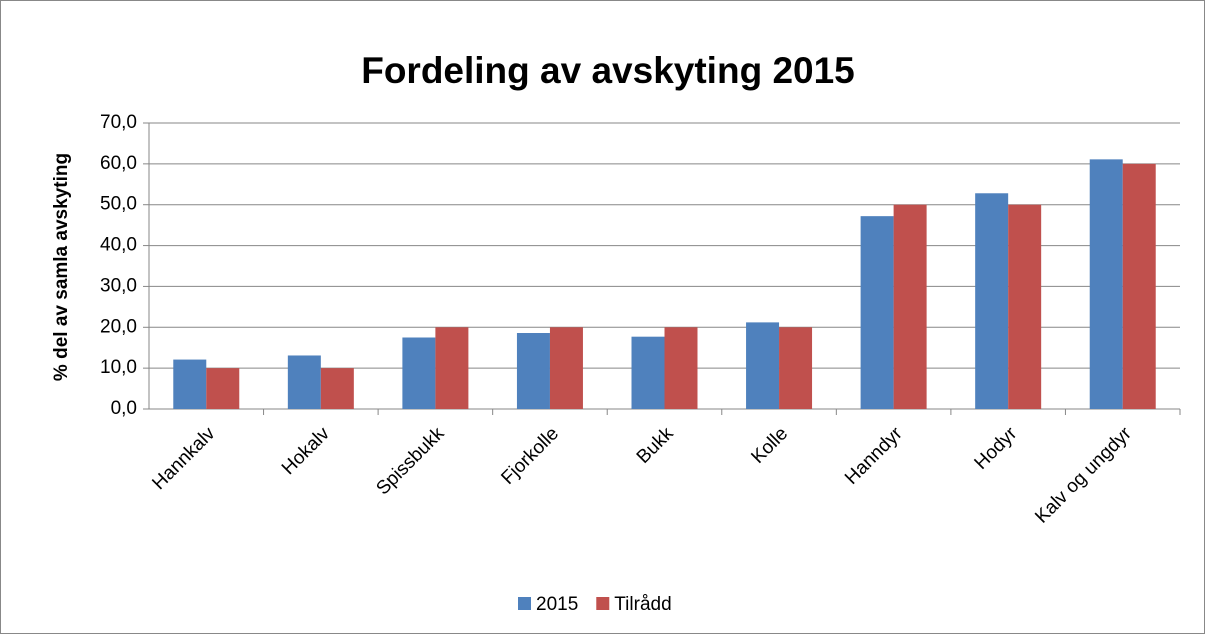 This screenshot has width=1206, height=635. Describe the element at coordinates (118, 163) in the screenshot. I see `y-tick-label: 60,0` at that location.